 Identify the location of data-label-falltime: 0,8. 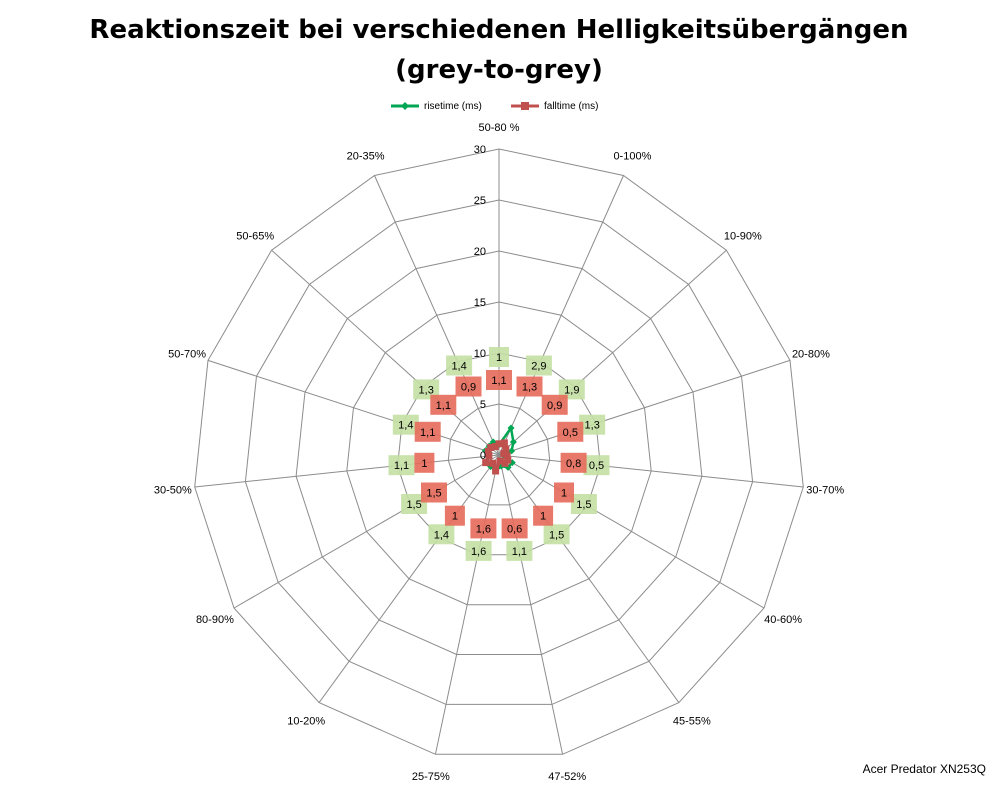
(573, 464).